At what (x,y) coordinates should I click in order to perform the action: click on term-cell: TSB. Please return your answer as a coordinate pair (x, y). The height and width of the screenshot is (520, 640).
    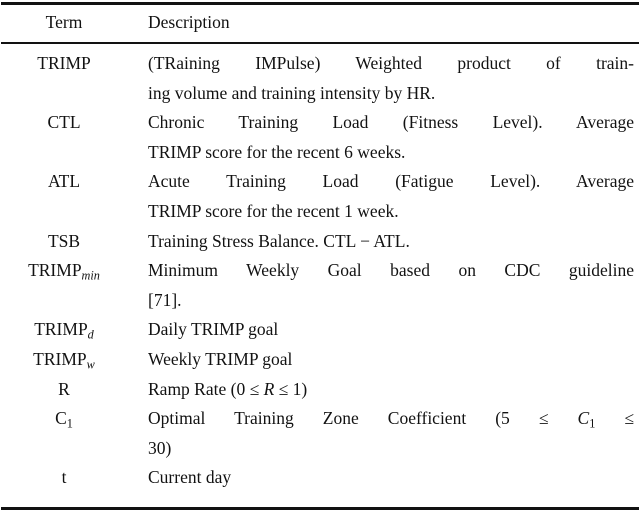
    Looking at the image, I should click on (64, 242).